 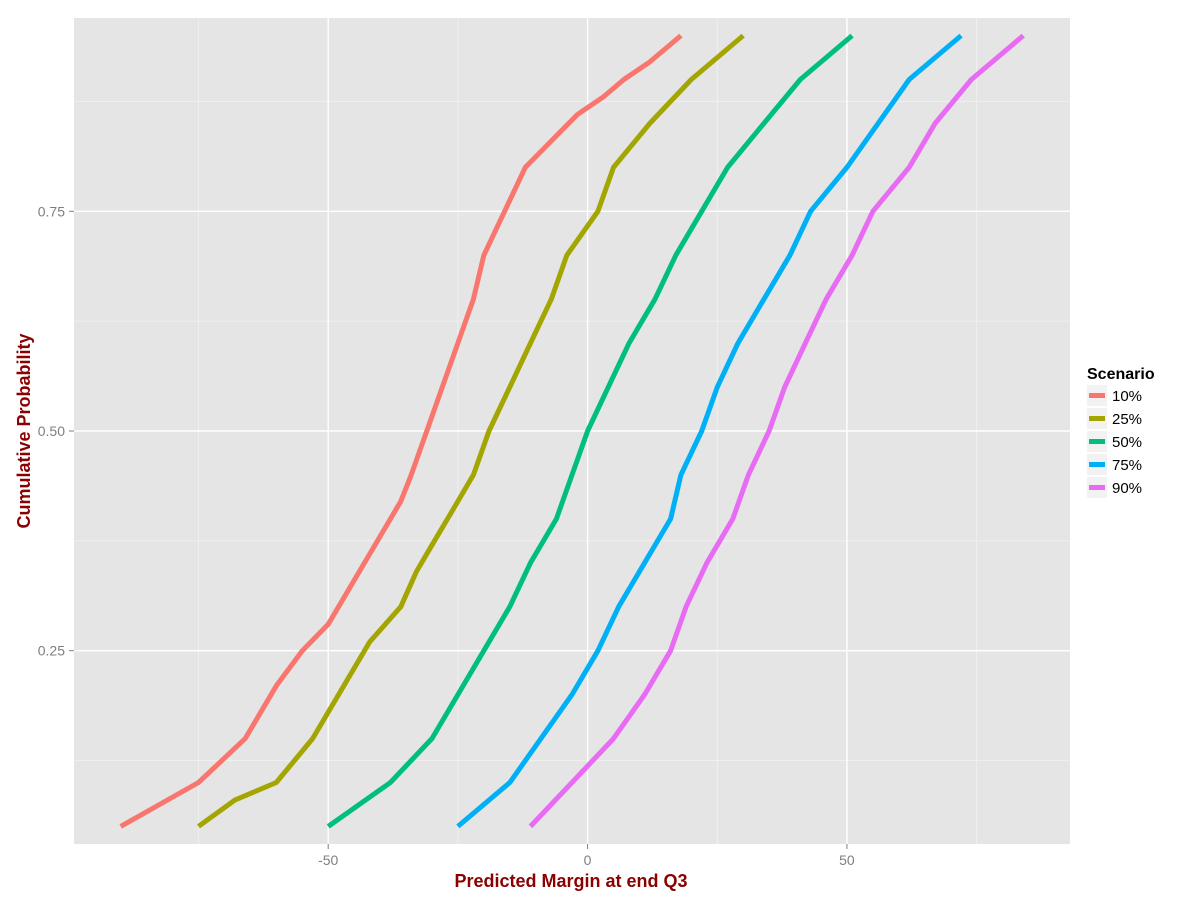 What do you see at coordinates (51, 431) in the screenshot?
I see `y-tick-label: 0.50` at bounding box center [51, 431].